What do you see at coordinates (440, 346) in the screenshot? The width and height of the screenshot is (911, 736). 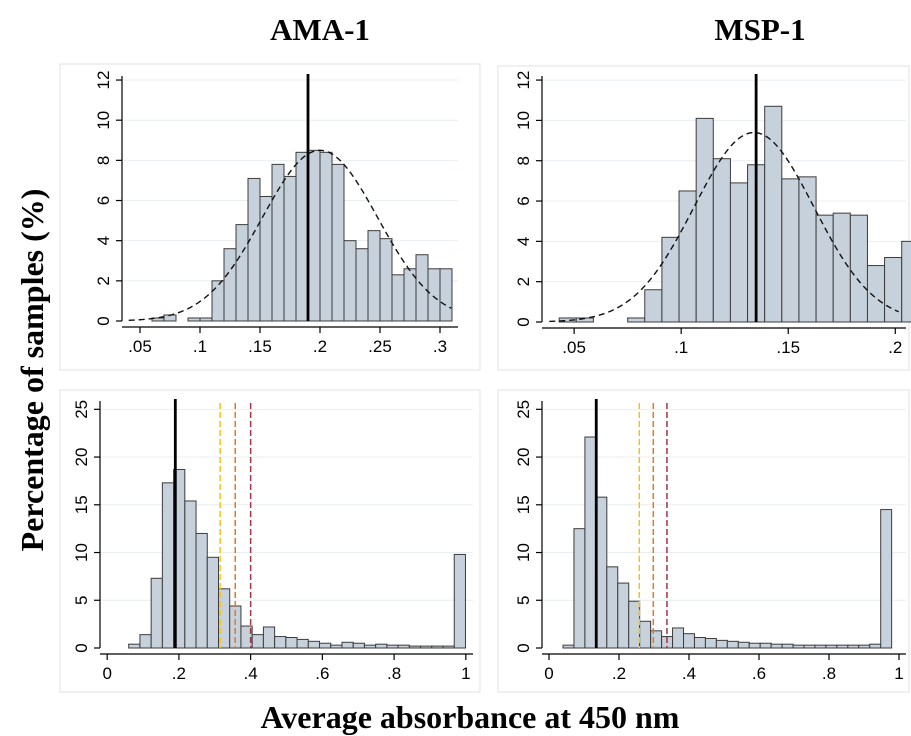 I see `x-tick-label: .3` at bounding box center [440, 346].